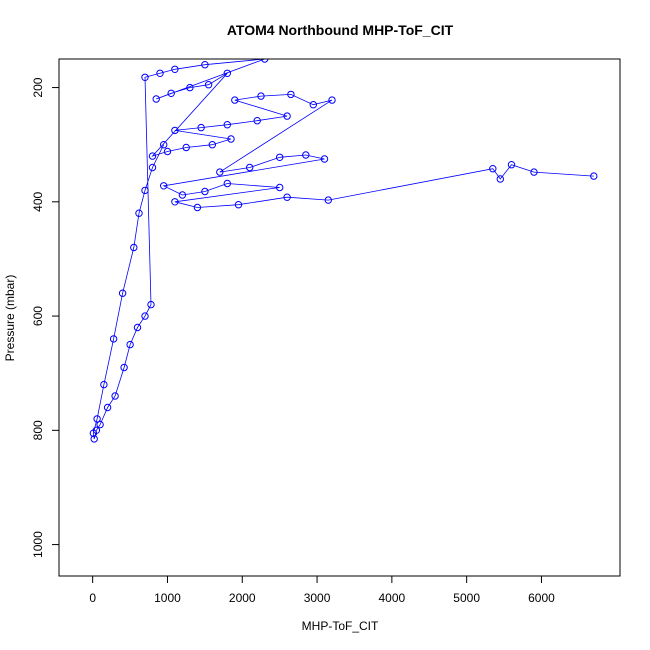 The image size is (650, 650). What do you see at coordinates (340, 30) in the screenshot?
I see `chart-title: ATOM4 Northbound MHP-ToF_CIT` at bounding box center [340, 30].